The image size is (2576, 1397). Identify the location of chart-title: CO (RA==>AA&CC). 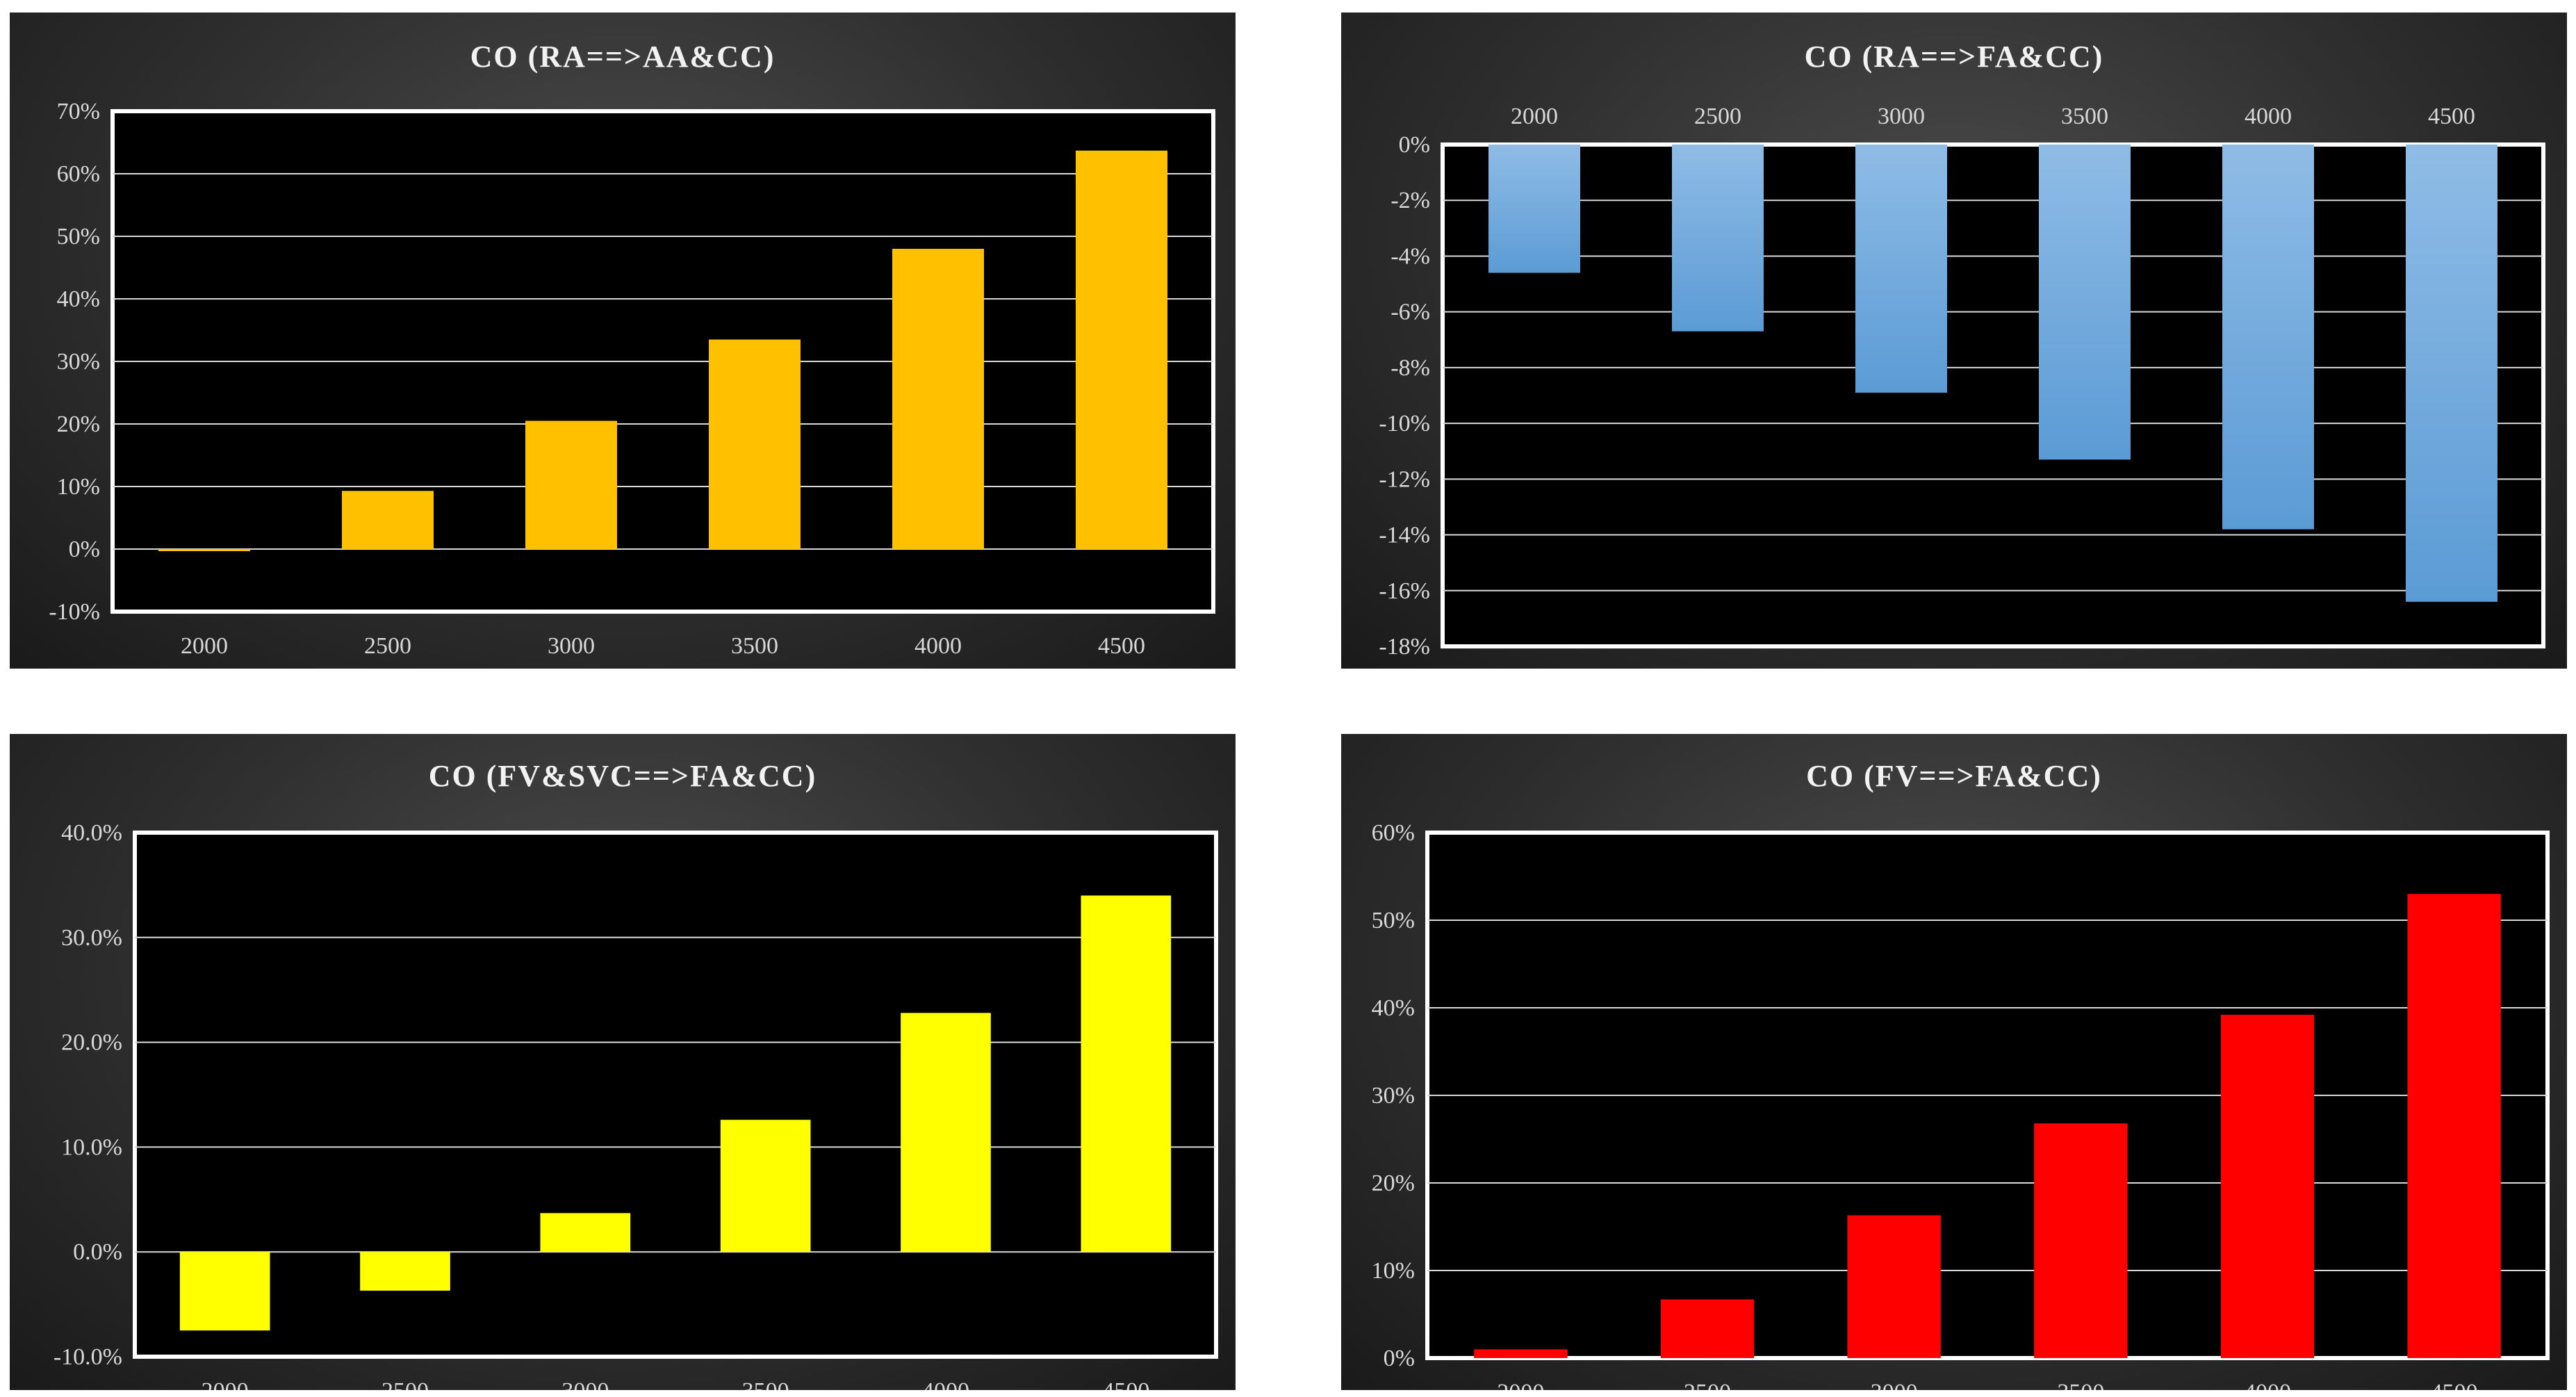
(623, 57).